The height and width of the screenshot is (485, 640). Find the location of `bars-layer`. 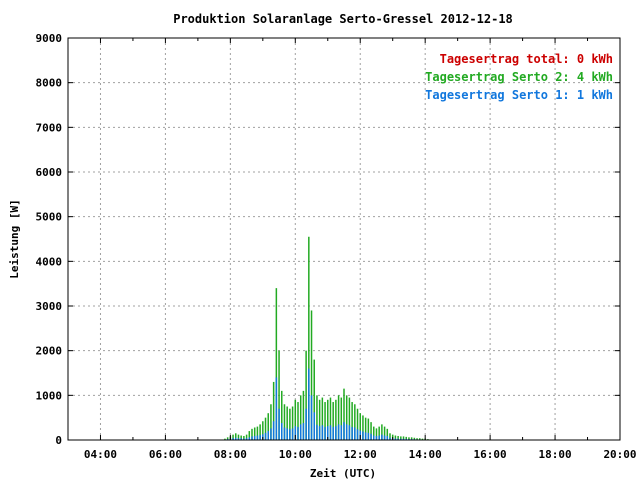

bars-layer is located at coordinates (328, 338).